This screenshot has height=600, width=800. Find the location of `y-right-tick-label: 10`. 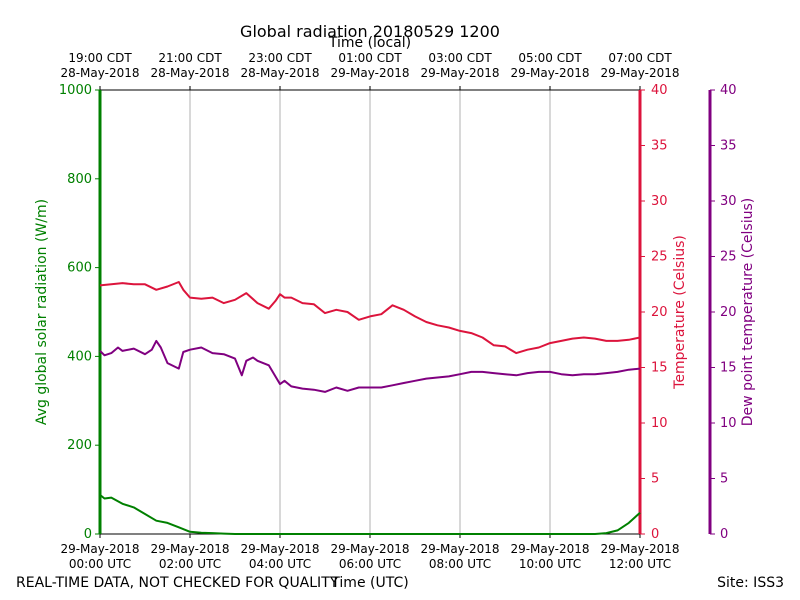

y-right-tick-label: 10 is located at coordinates (659, 423).